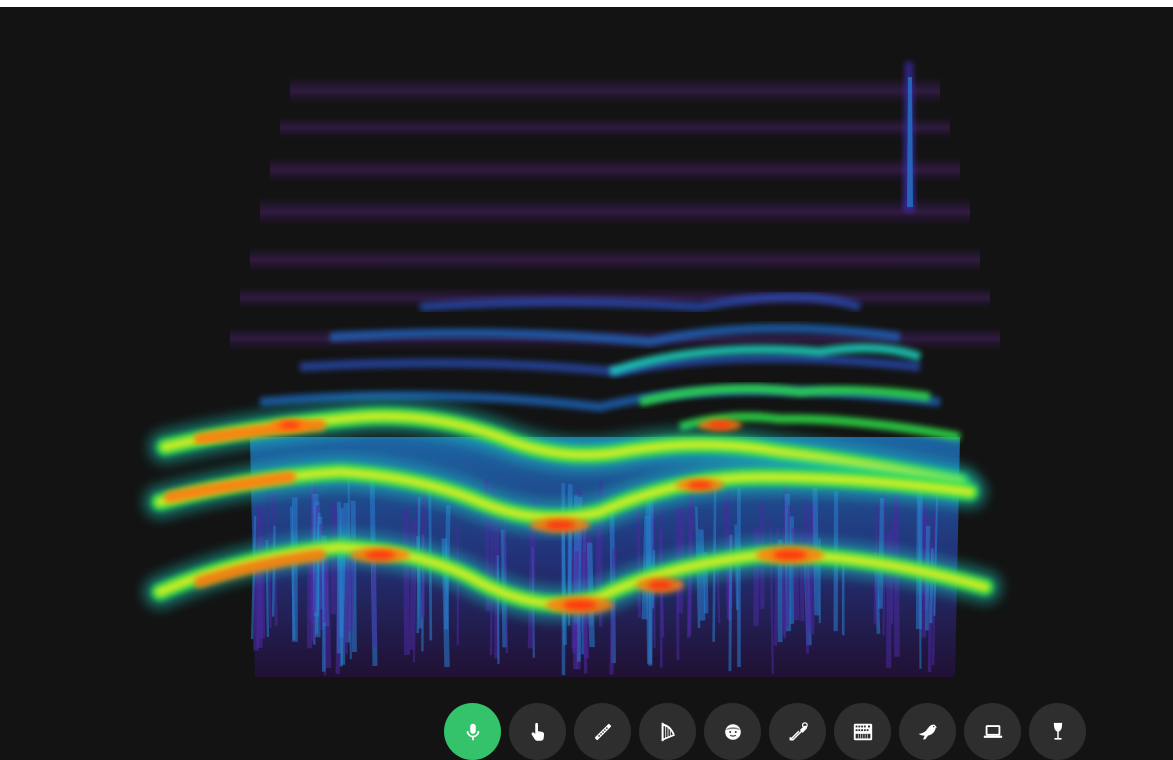 The image size is (1173, 760). I want to click on synthesizer-icon, so click(863, 732).